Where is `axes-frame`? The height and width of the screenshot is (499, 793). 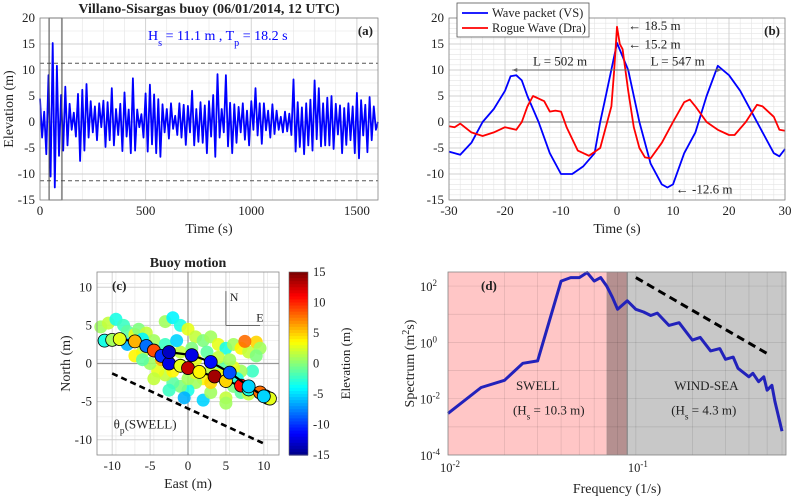
axes-frame is located at coordinates (188, 363).